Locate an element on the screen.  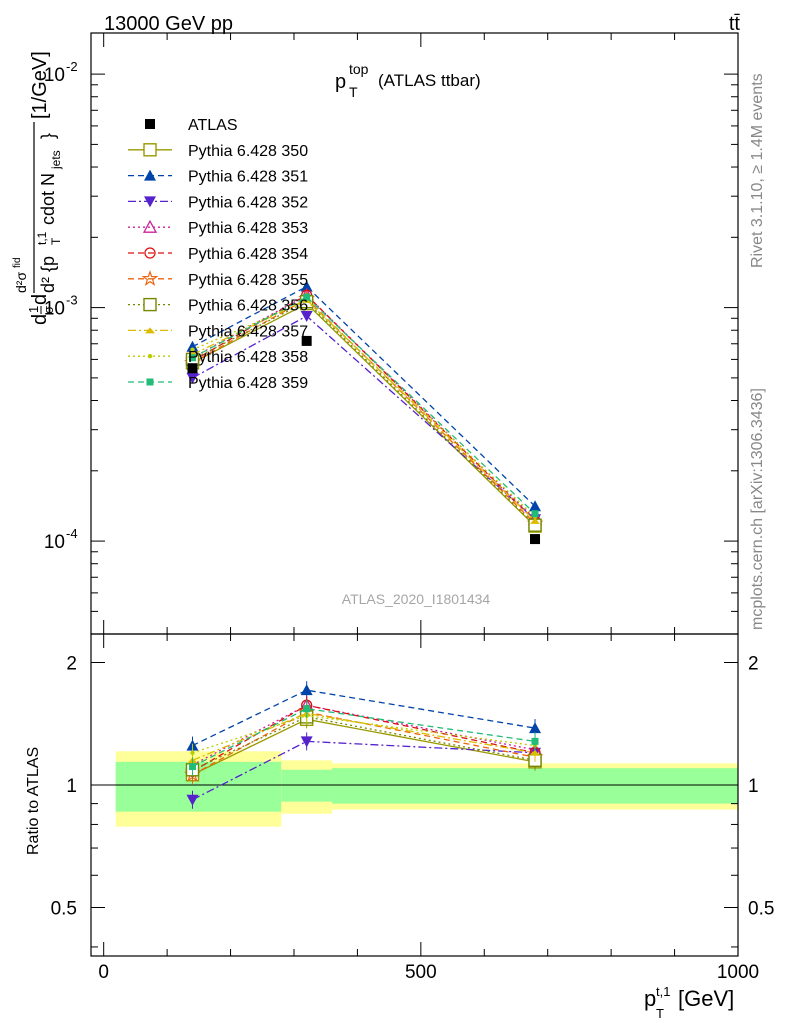
mcplots-label: mcplots.cern.ch [arXiv:1306.3436] is located at coordinates (757, 509).